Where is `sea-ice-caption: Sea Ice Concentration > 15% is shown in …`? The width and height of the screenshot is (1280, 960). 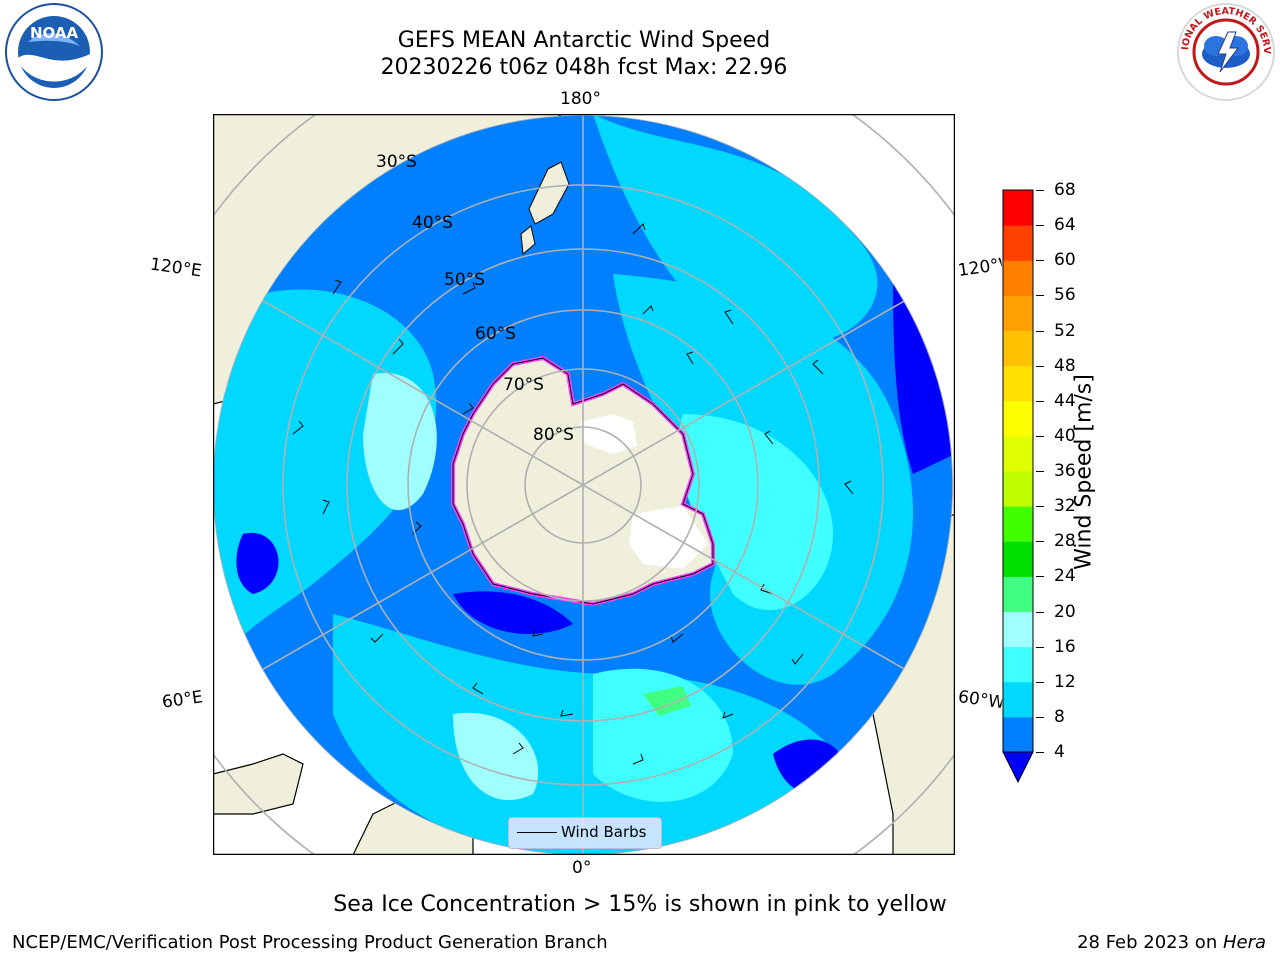
sea-ice-caption: Sea Ice Concentration > 15% is shown in … is located at coordinates (640, 904).